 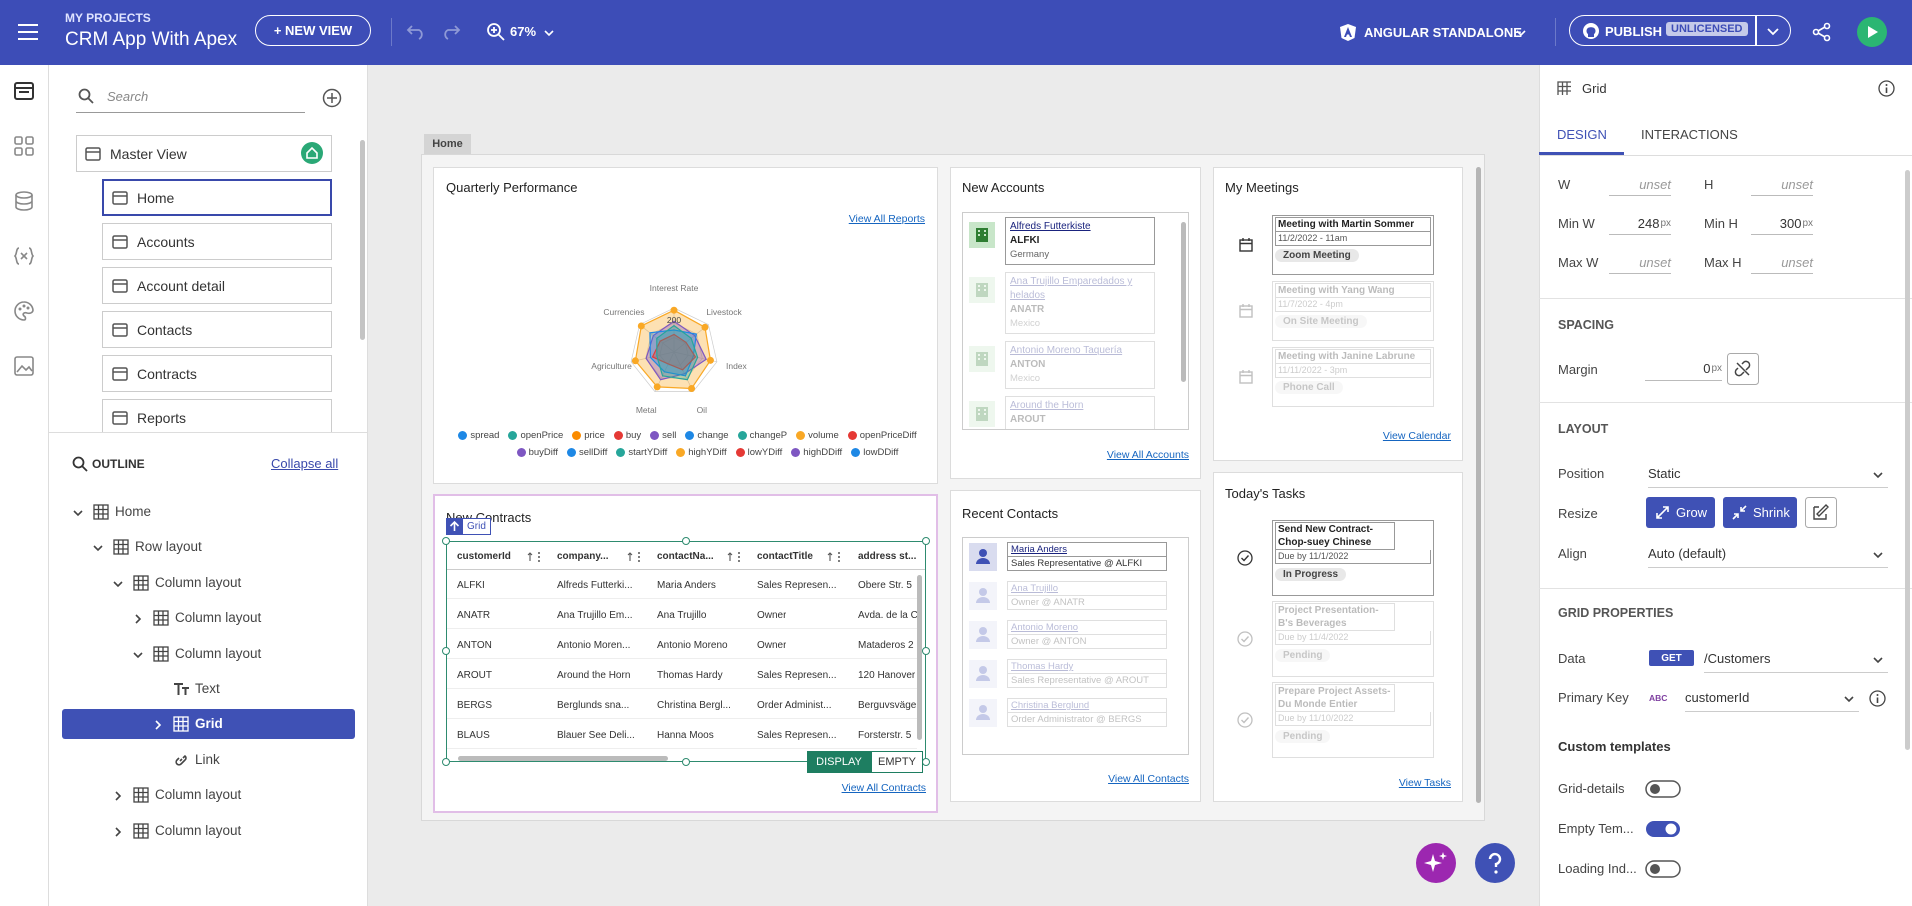 What do you see at coordinates (1782, 224) in the screenshot?
I see `field-input: 300 px` at bounding box center [1782, 224].